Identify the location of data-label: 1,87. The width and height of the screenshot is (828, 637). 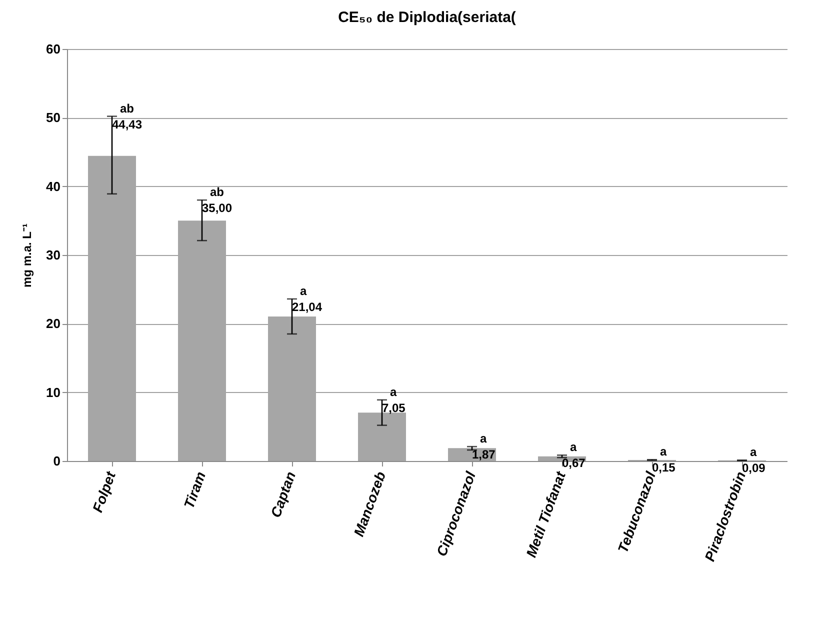
(484, 455).